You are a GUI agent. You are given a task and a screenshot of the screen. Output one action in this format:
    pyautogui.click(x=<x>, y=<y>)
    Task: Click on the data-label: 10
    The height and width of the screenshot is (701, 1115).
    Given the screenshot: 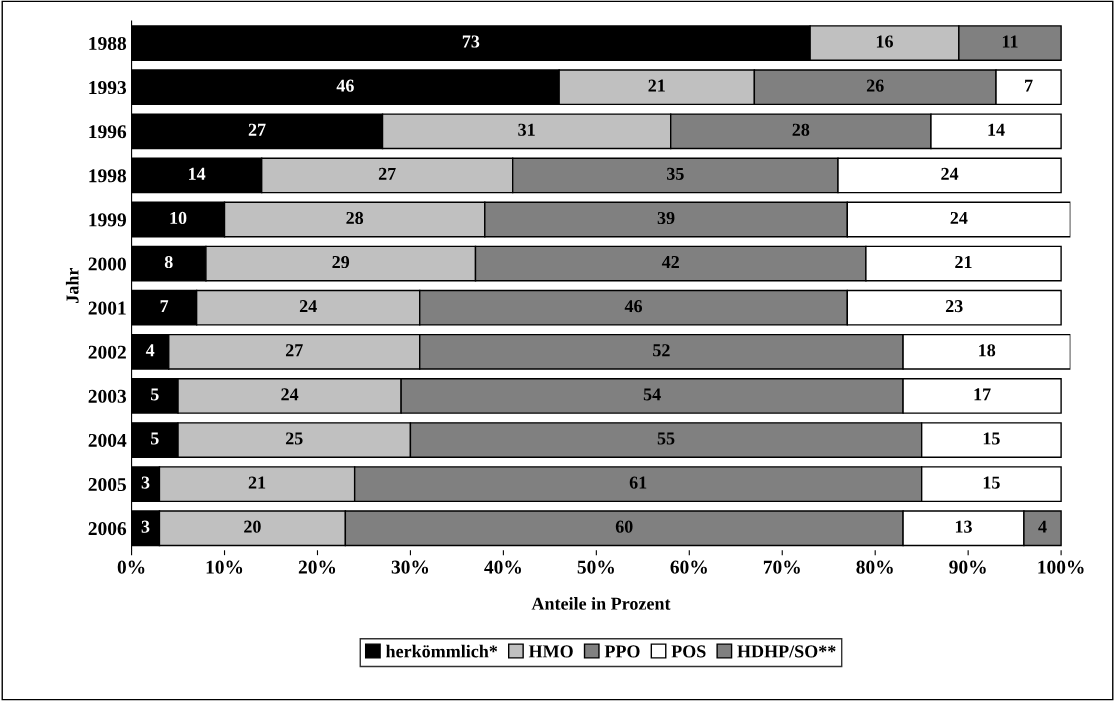 What is the action you would take?
    pyautogui.click(x=178, y=218)
    